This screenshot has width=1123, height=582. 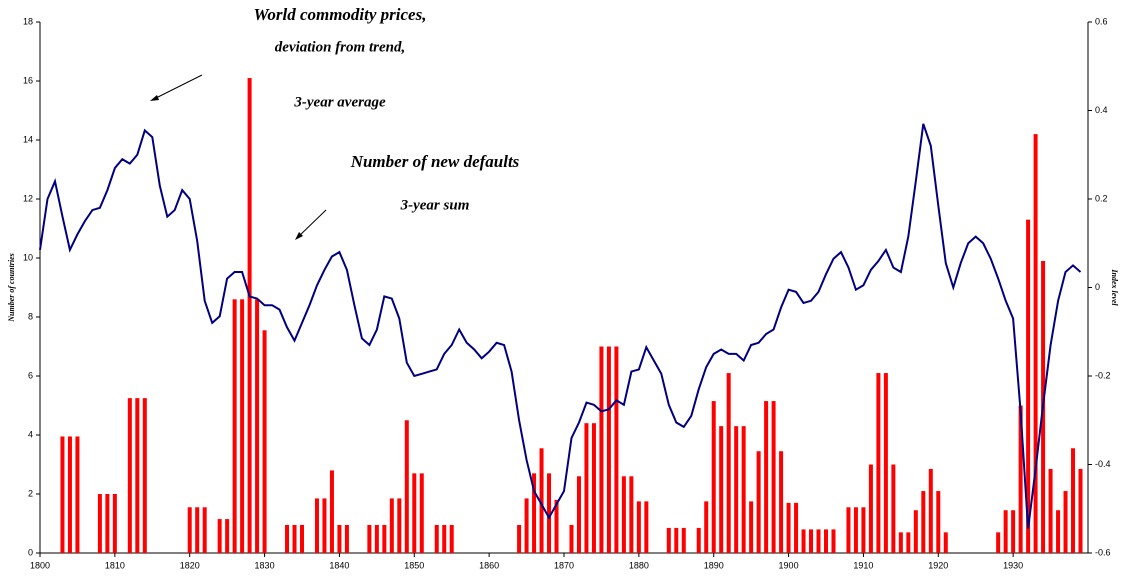 What do you see at coordinates (1101, 21) in the screenshot?
I see `y2-tick-label: 0.6` at bounding box center [1101, 21].